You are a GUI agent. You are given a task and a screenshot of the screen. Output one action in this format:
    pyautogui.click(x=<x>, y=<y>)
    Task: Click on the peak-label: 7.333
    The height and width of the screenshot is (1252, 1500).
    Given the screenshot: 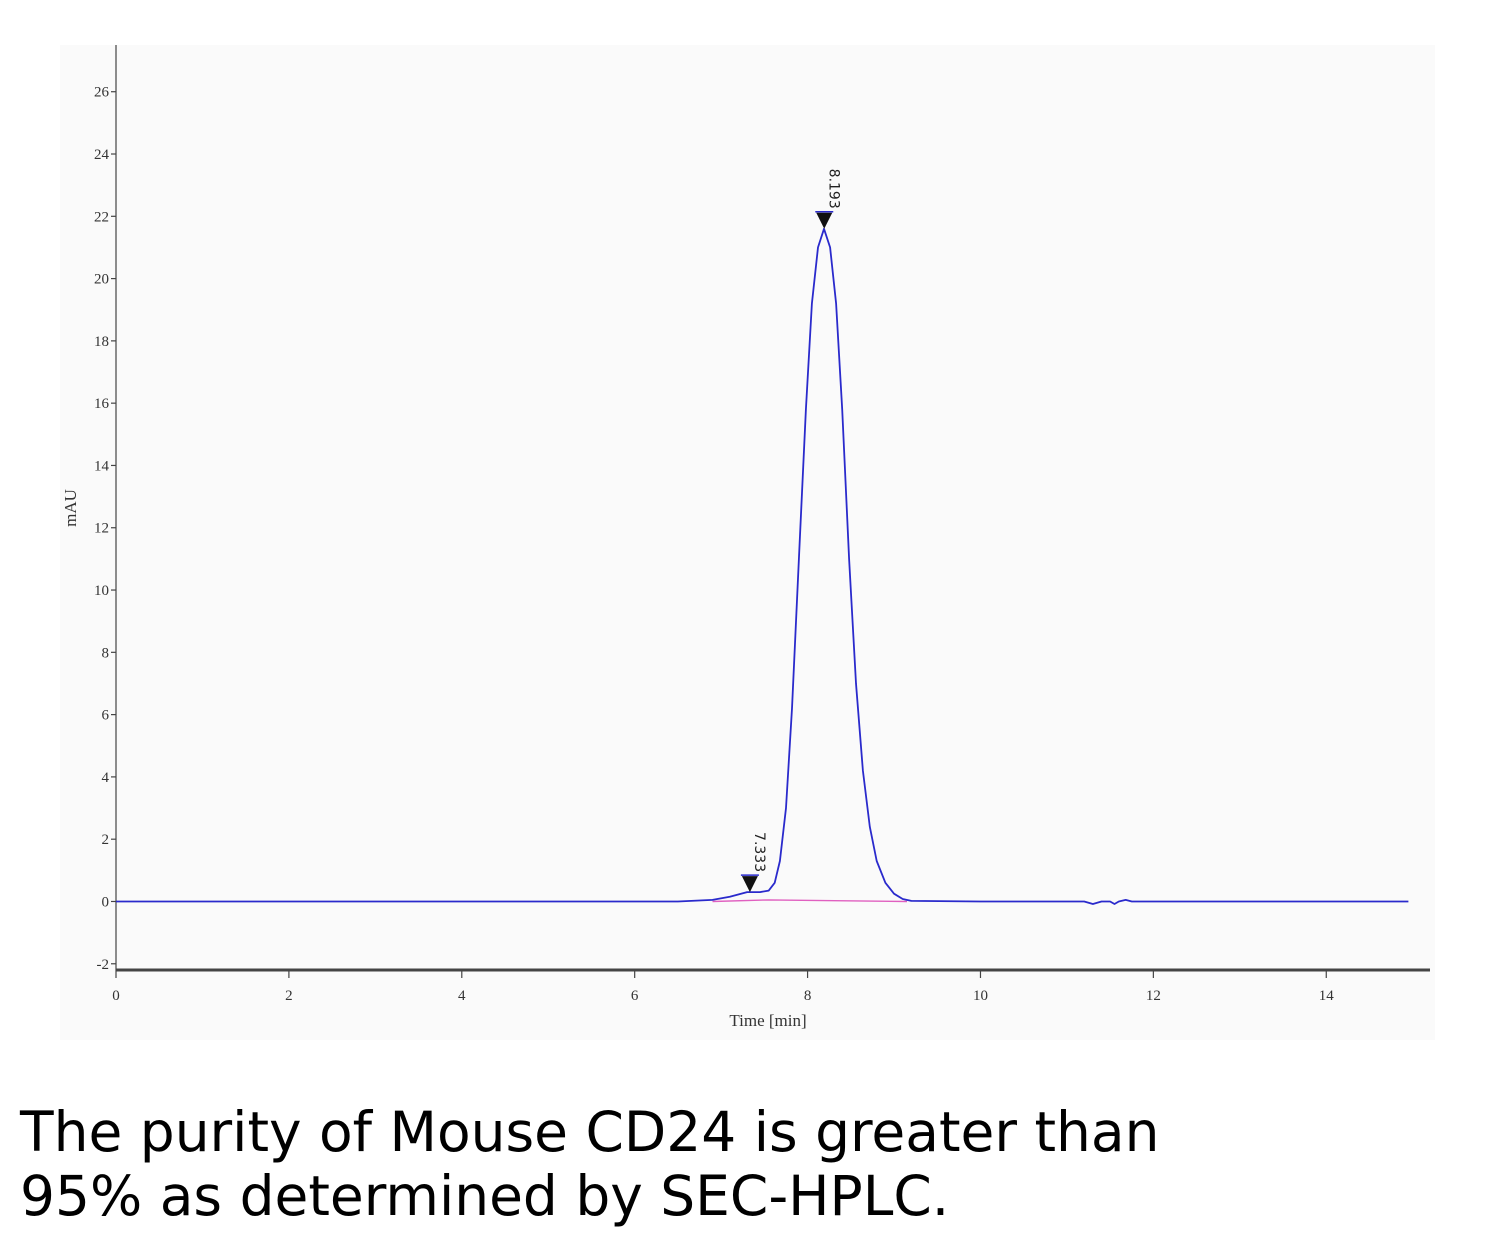 What is the action you would take?
    pyautogui.click(x=759, y=852)
    